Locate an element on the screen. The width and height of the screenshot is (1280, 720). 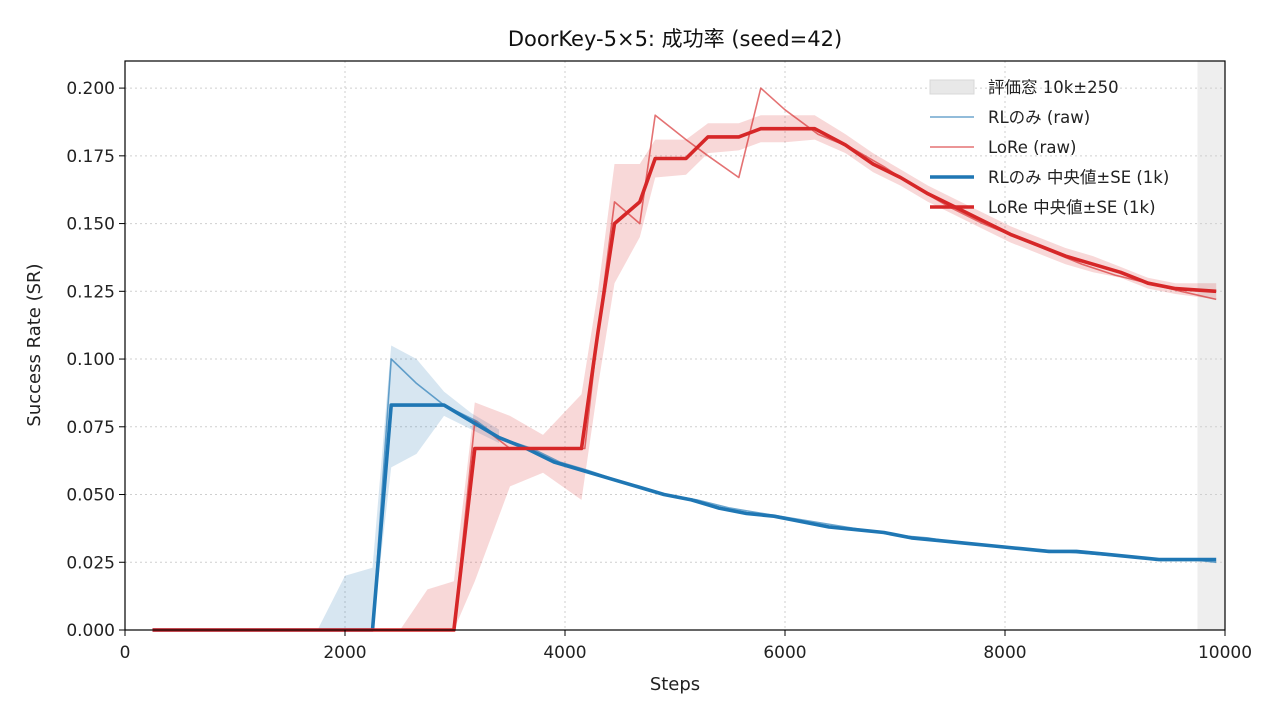
y-tick-label: 0.000 is located at coordinates (90, 631).